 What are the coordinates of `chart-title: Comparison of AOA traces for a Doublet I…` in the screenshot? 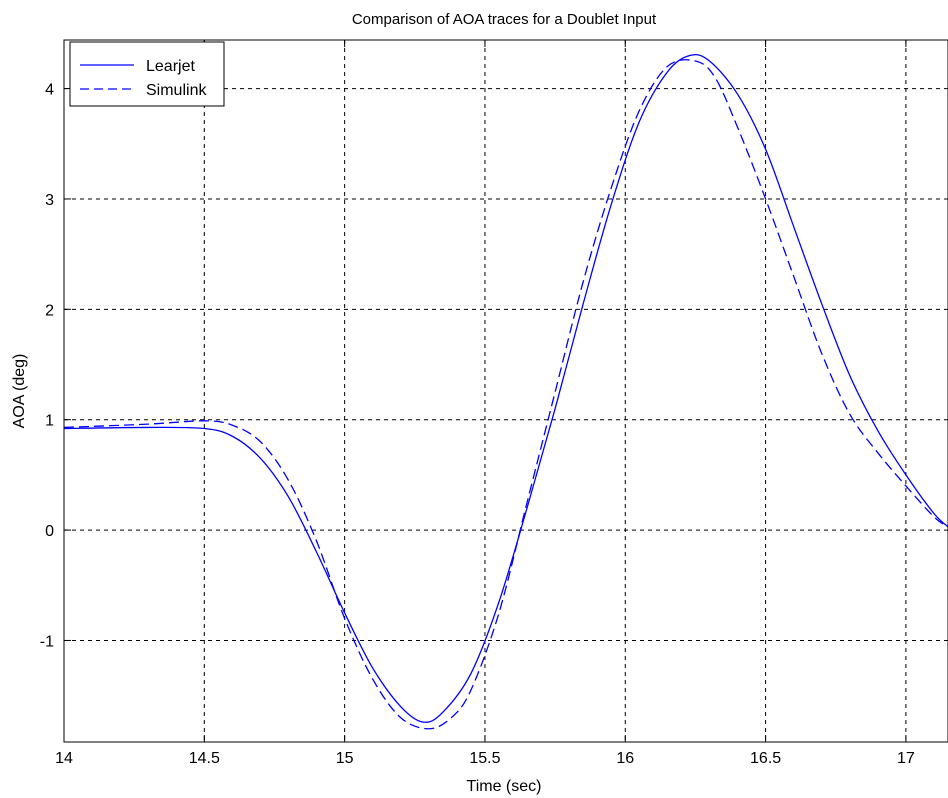 It's located at (504, 19).